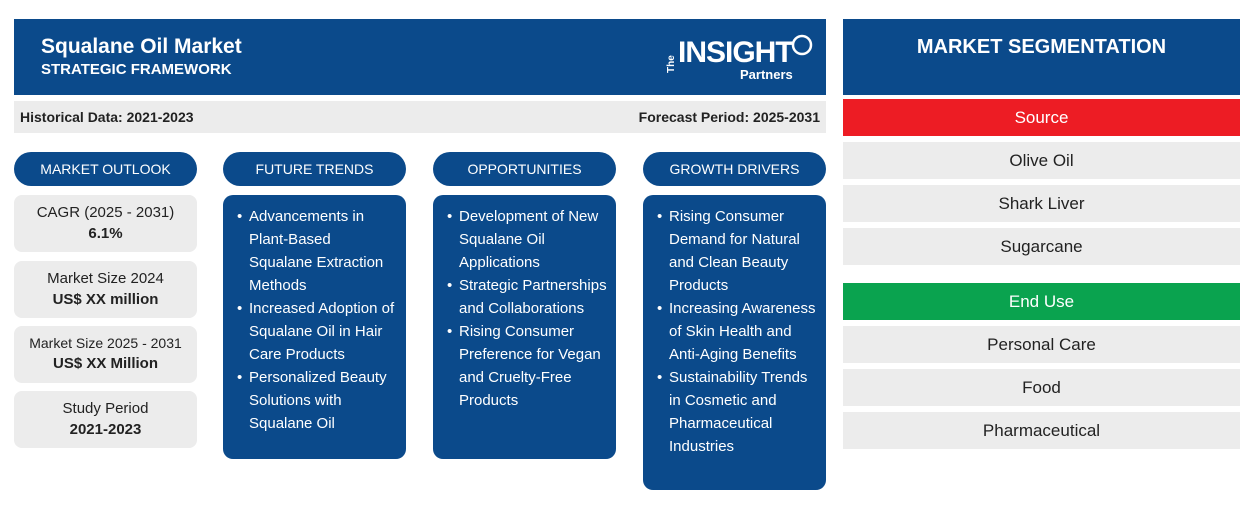 Image resolution: width=1254 pixels, height=530 pixels. Describe the element at coordinates (105, 278) in the screenshot. I see `outlook-label: Market Size 2024` at that location.